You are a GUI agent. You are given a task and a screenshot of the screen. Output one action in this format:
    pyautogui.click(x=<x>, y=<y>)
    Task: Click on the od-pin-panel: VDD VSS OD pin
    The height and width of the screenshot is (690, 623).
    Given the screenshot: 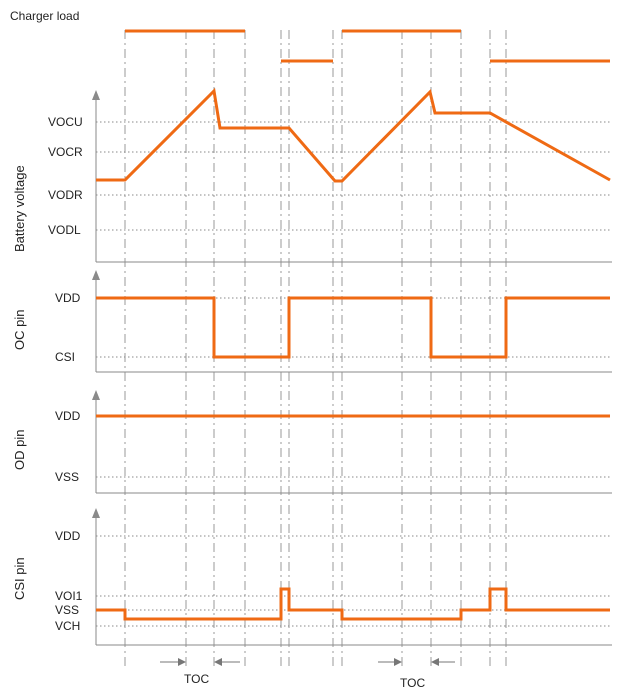 What is the action you would take?
    pyautogui.click(x=312, y=442)
    